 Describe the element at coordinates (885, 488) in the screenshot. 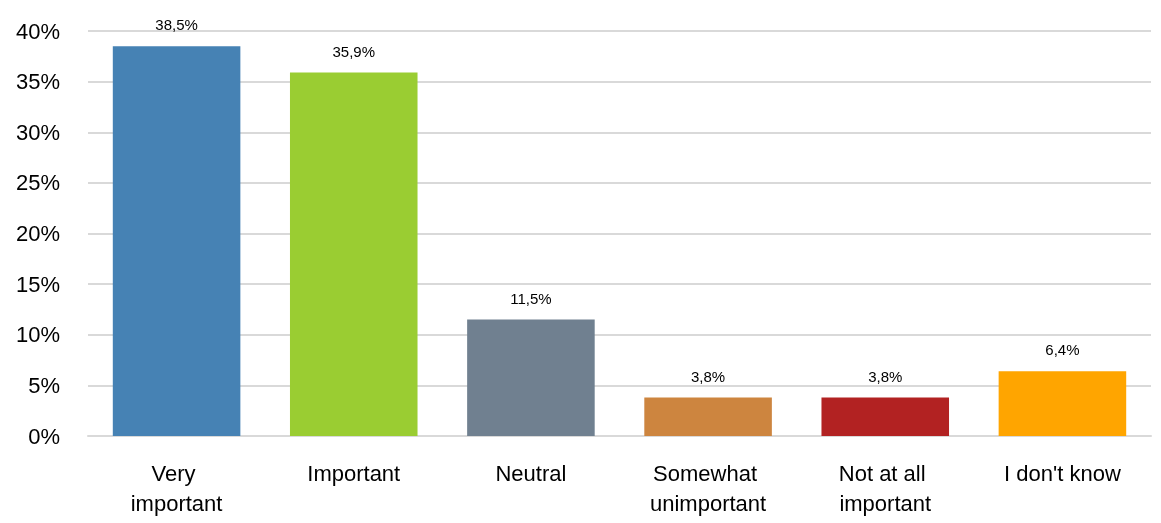

I see `x-tick-label: Not at all important` at that location.